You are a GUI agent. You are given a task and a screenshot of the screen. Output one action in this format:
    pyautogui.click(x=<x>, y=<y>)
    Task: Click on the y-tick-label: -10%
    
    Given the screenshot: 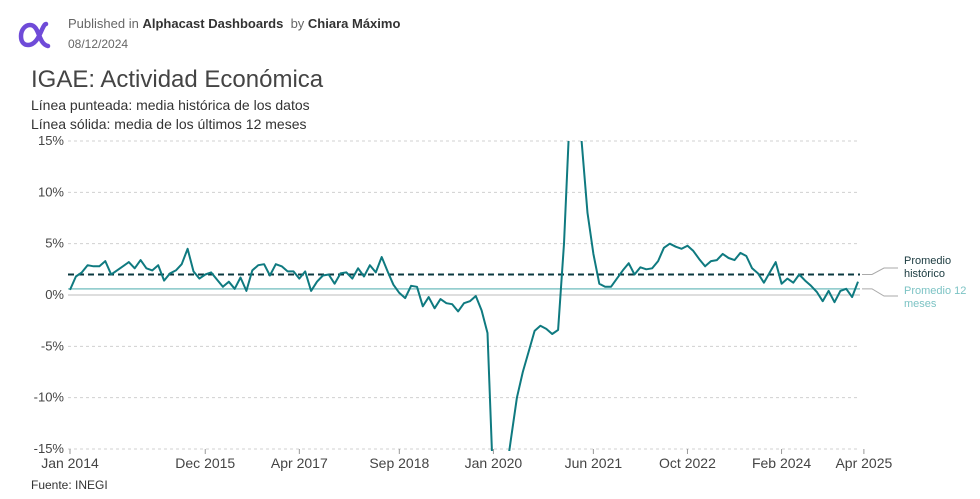 What is the action you would take?
    pyautogui.click(x=49, y=397)
    